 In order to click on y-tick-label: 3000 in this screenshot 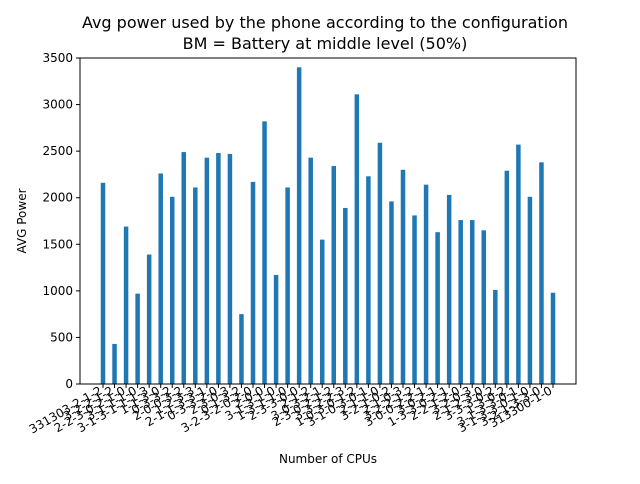, I will do `click(57, 105)`.